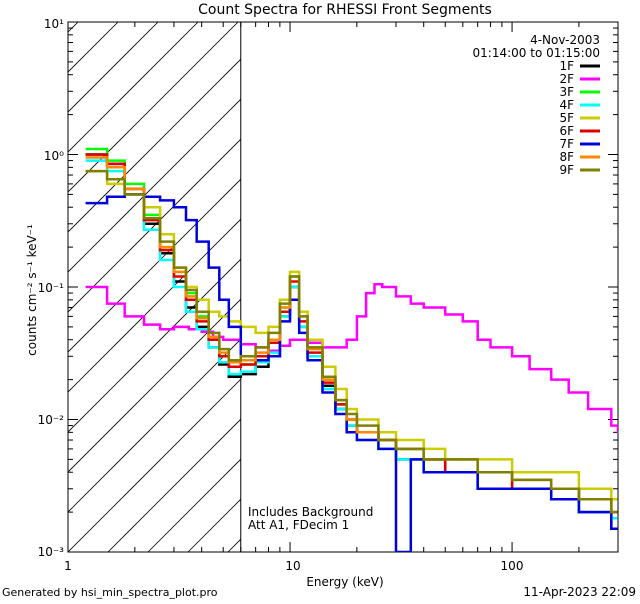 The image size is (640, 604). What do you see at coordinates (32, 290) in the screenshot?
I see `y-axis-label: counts cm⁻² s⁻¹ keV⁻¹` at bounding box center [32, 290].